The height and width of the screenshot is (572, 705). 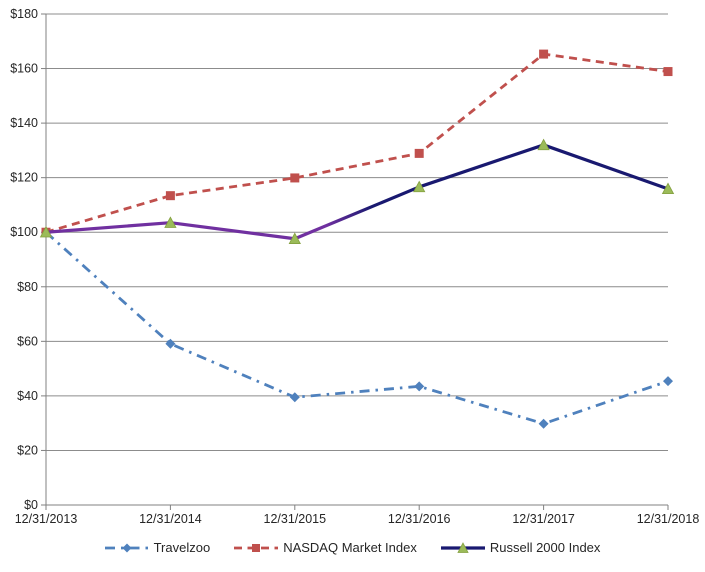 I want to click on y-axis-label: $160, so click(x=24, y=69).